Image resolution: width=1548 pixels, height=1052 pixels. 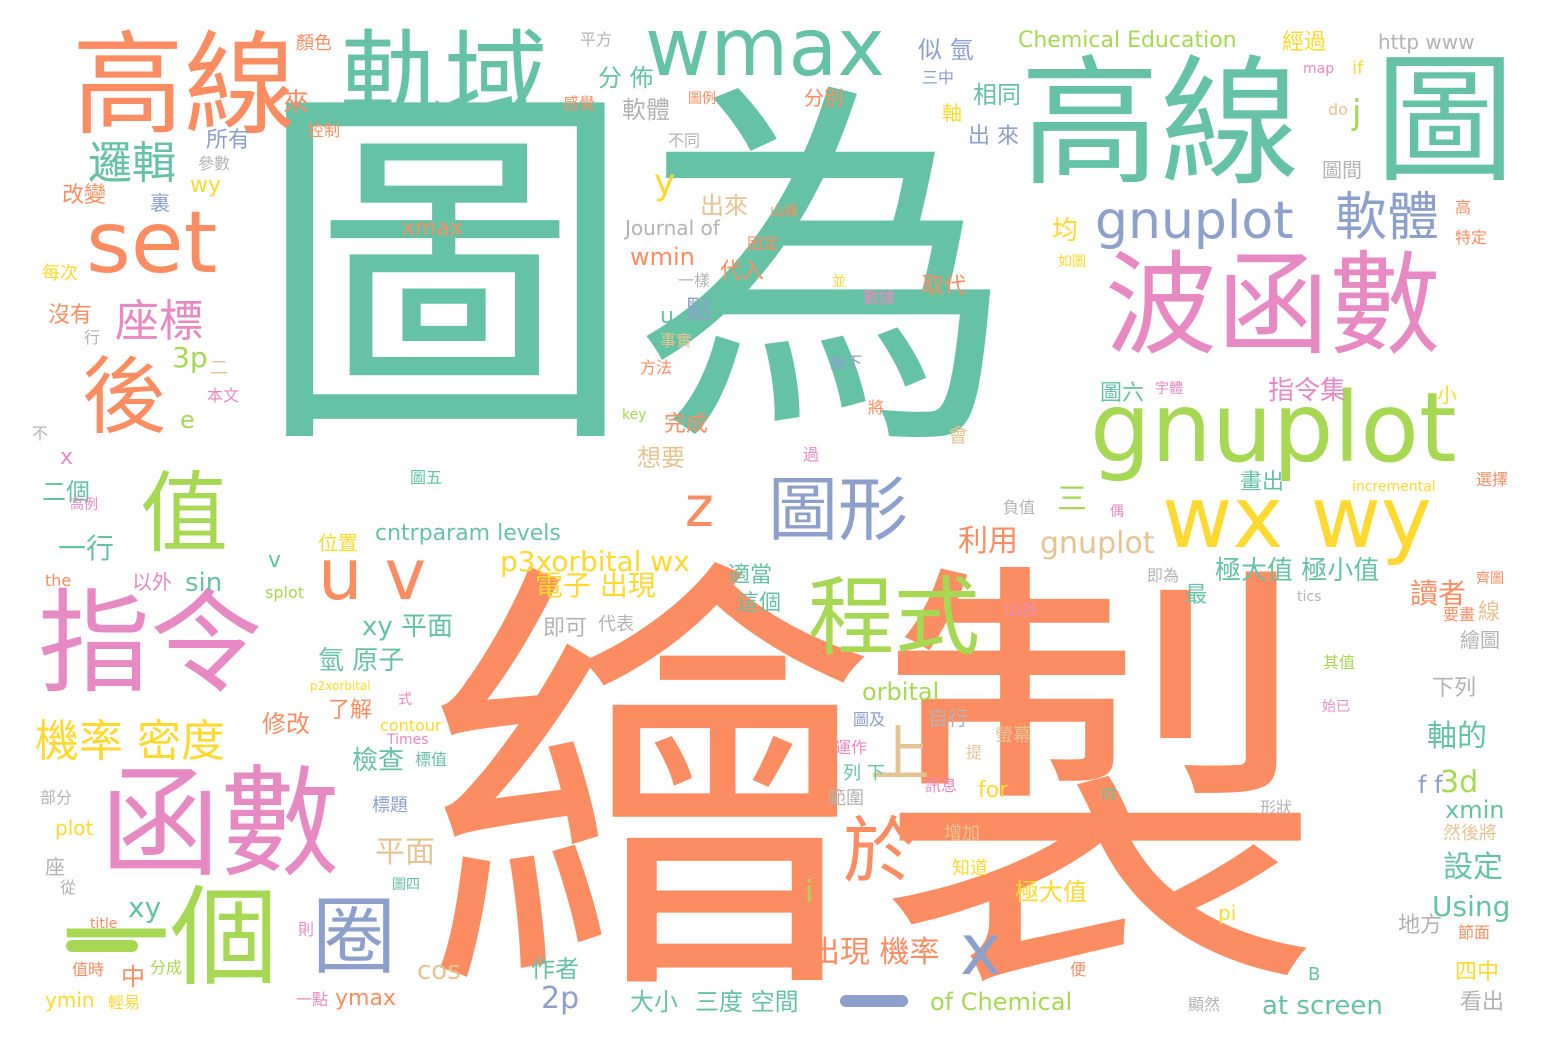 What do you see at coordinates (784, 212) in the screenshot?
I see `word-161: 山峰` at bounding box center [784, 212].